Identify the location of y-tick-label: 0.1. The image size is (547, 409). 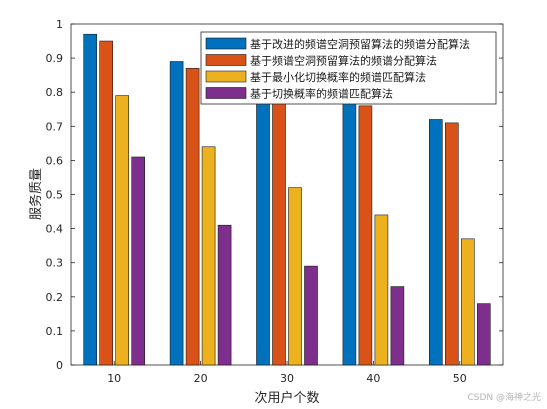
(55, 331).